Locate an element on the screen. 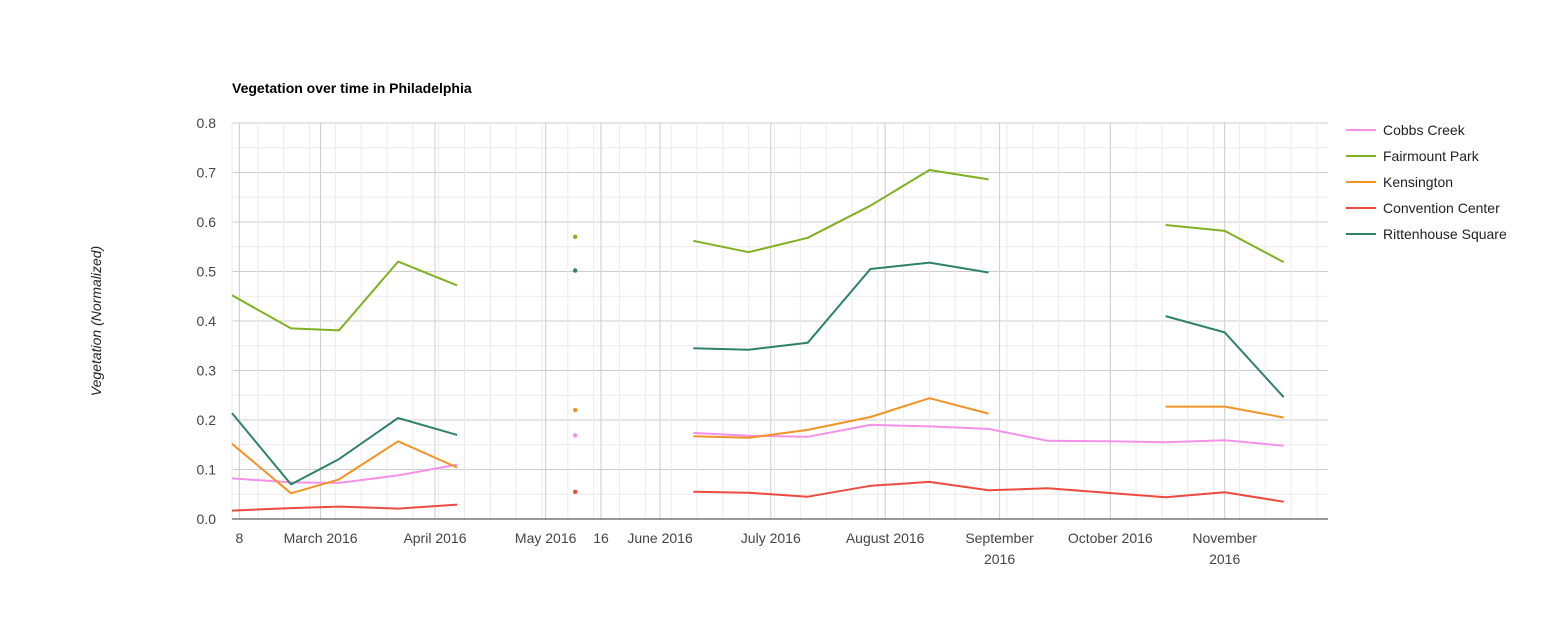 The height and width of the screenshot is (642, 1560). x-tick-label: September 2016 is located at coordinates (999, 548).